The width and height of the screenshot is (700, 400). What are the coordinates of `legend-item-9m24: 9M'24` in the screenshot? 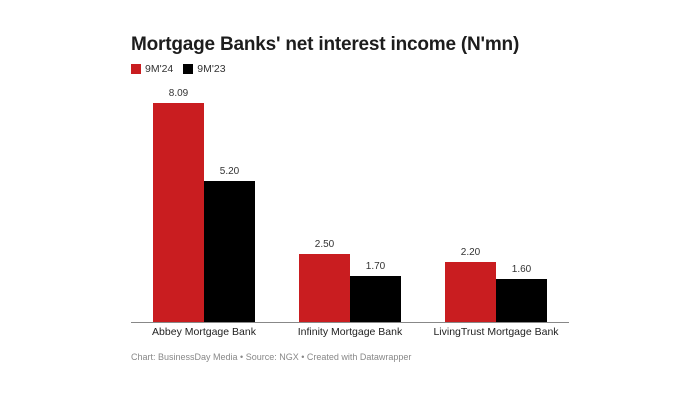 It's located at (152, 69).